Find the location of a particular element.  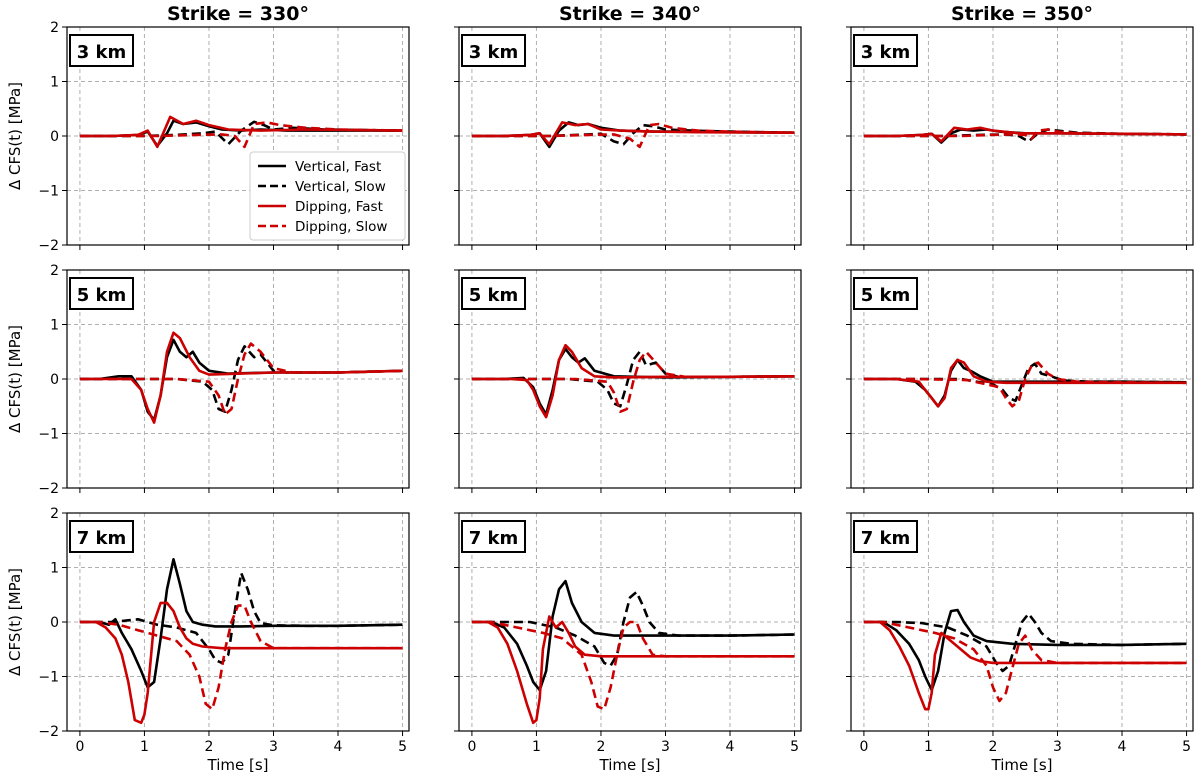

column-title: Strike = 340° is located at coordinates (630, 14).